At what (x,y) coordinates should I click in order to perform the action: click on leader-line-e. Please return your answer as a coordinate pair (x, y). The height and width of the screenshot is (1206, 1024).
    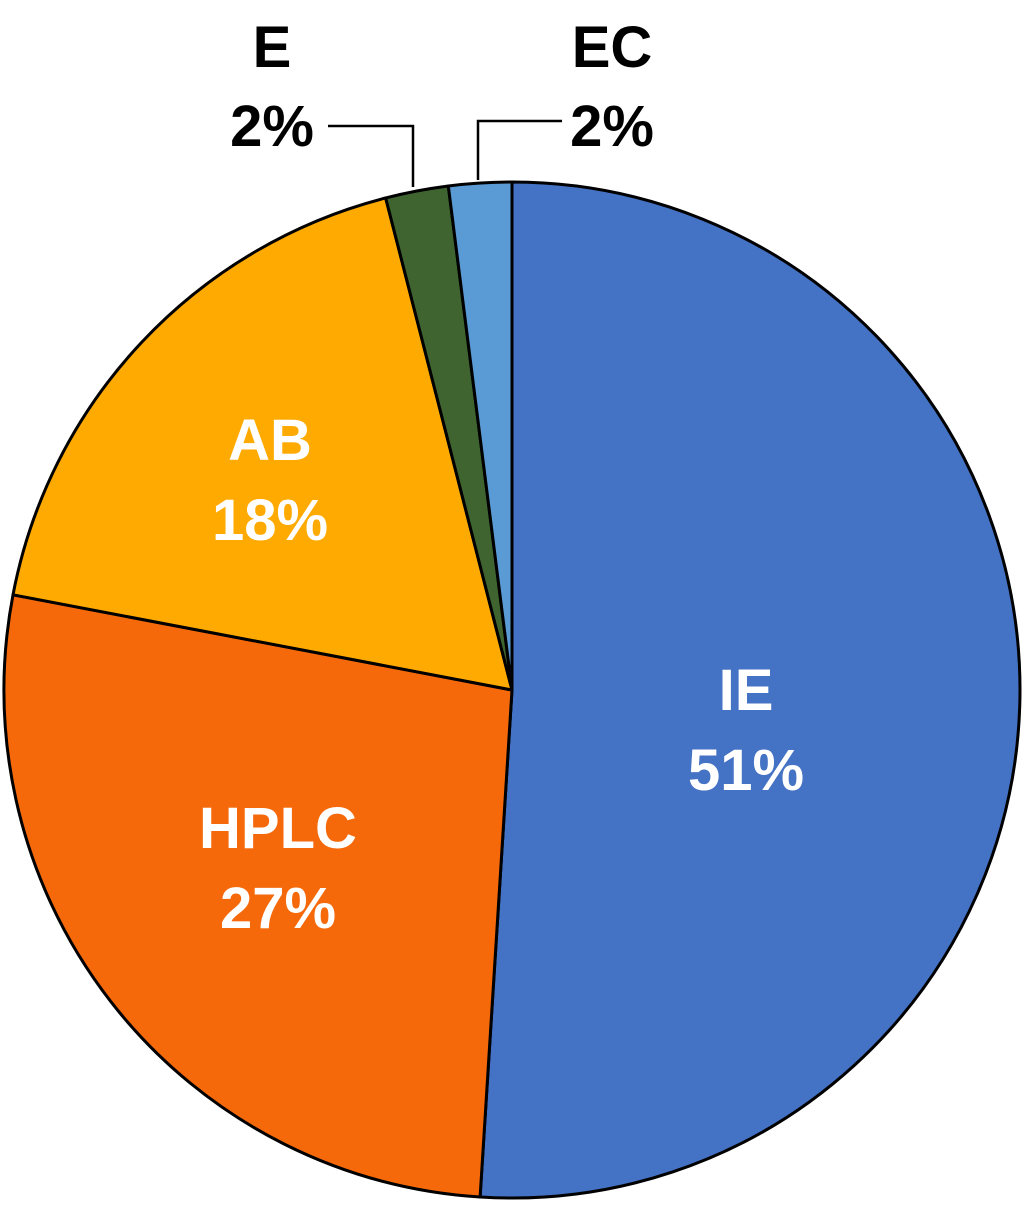
    Looking at the image, I should click on (371, 155).